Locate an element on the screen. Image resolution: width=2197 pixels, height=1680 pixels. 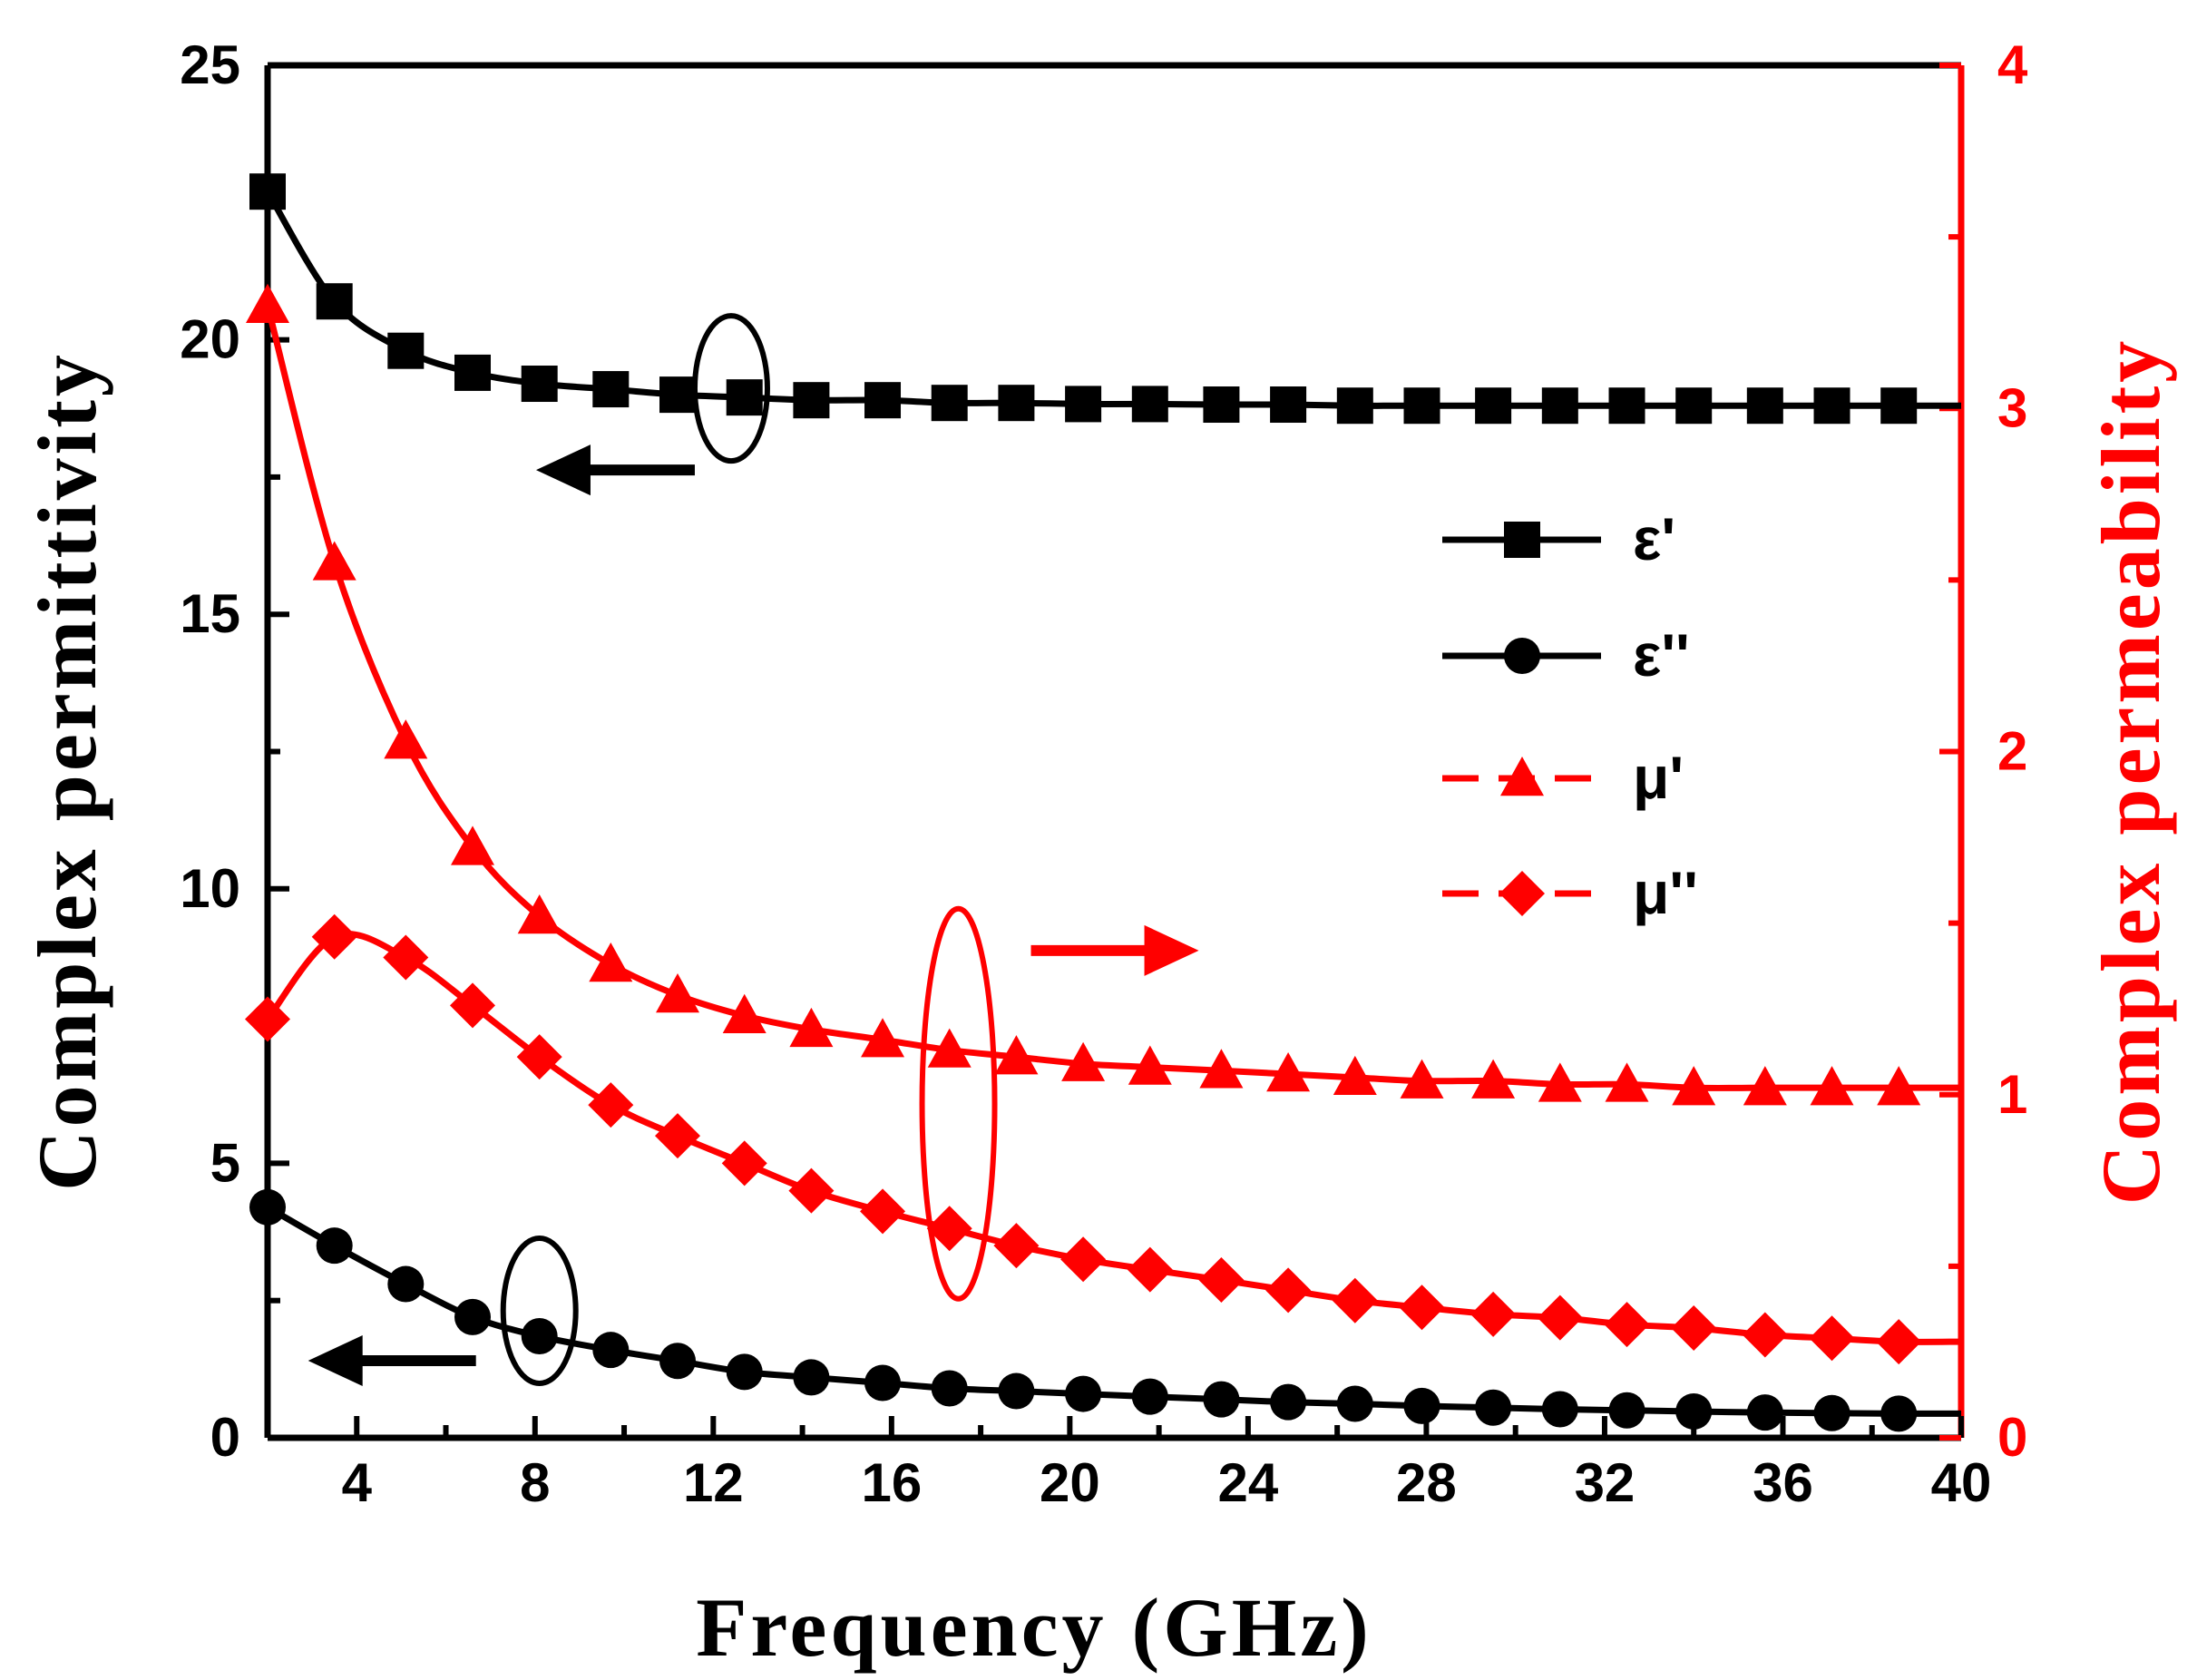
legend-marker-triangle is located at coordinates (1522, 776).